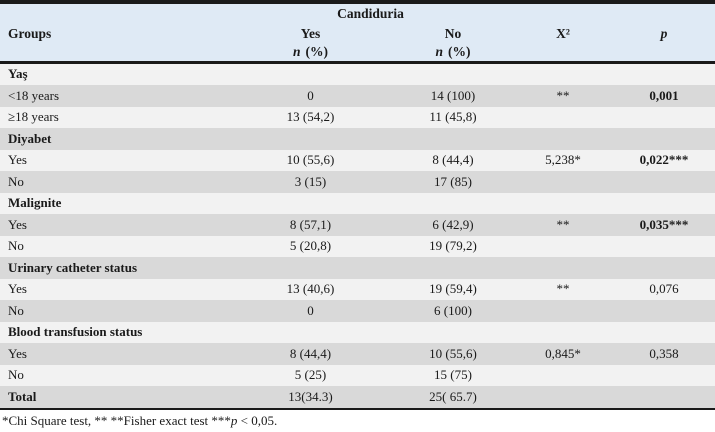 The image size is (715, 432). What do you see at coordinates (357, 225) in the screenshot?
I see `table-row: Yes 8 (57,1) 6 (42,9) ** 0,035***` at bounding box center [357, 225].